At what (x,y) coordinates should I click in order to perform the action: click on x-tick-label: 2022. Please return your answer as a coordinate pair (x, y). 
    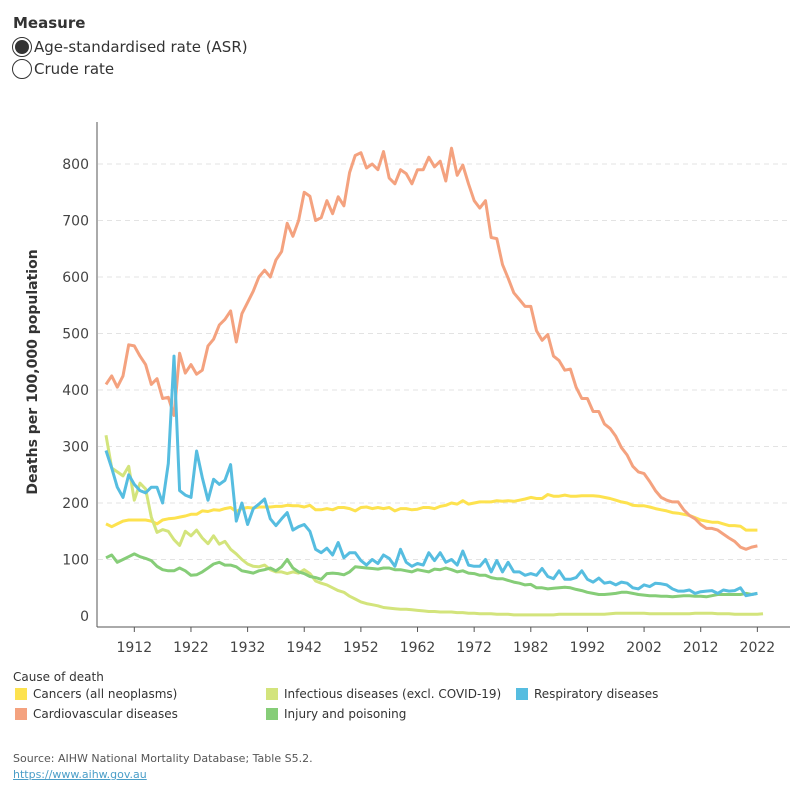
    Looking at the image, I should click on (758, 648).